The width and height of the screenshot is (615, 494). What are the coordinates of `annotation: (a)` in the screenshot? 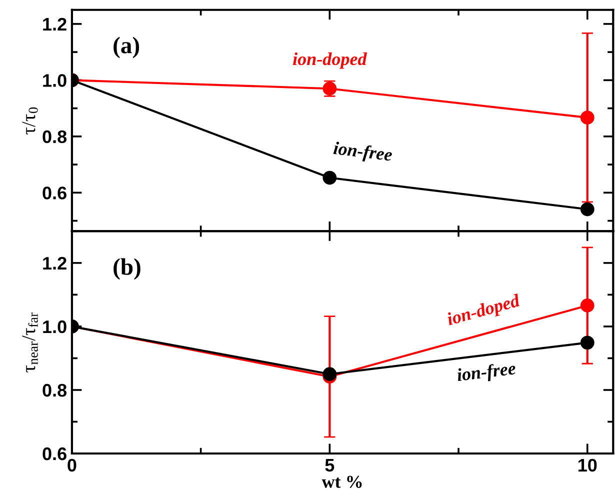 It's located at (127, 47).